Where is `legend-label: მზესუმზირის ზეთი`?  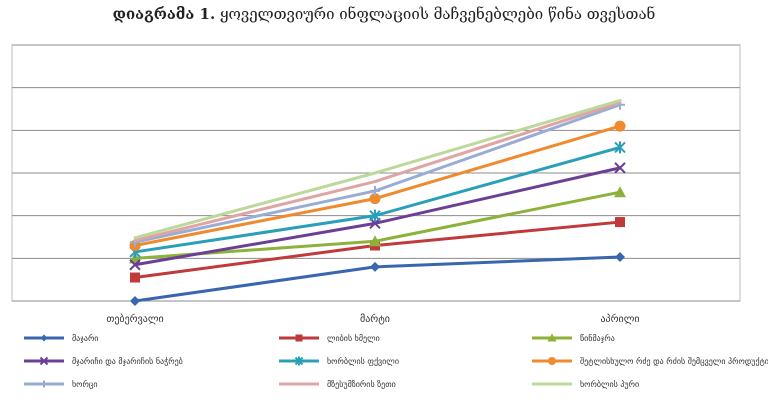 legend-label: მზესუმზირის ზეთი is located at coordinates (361, 384).